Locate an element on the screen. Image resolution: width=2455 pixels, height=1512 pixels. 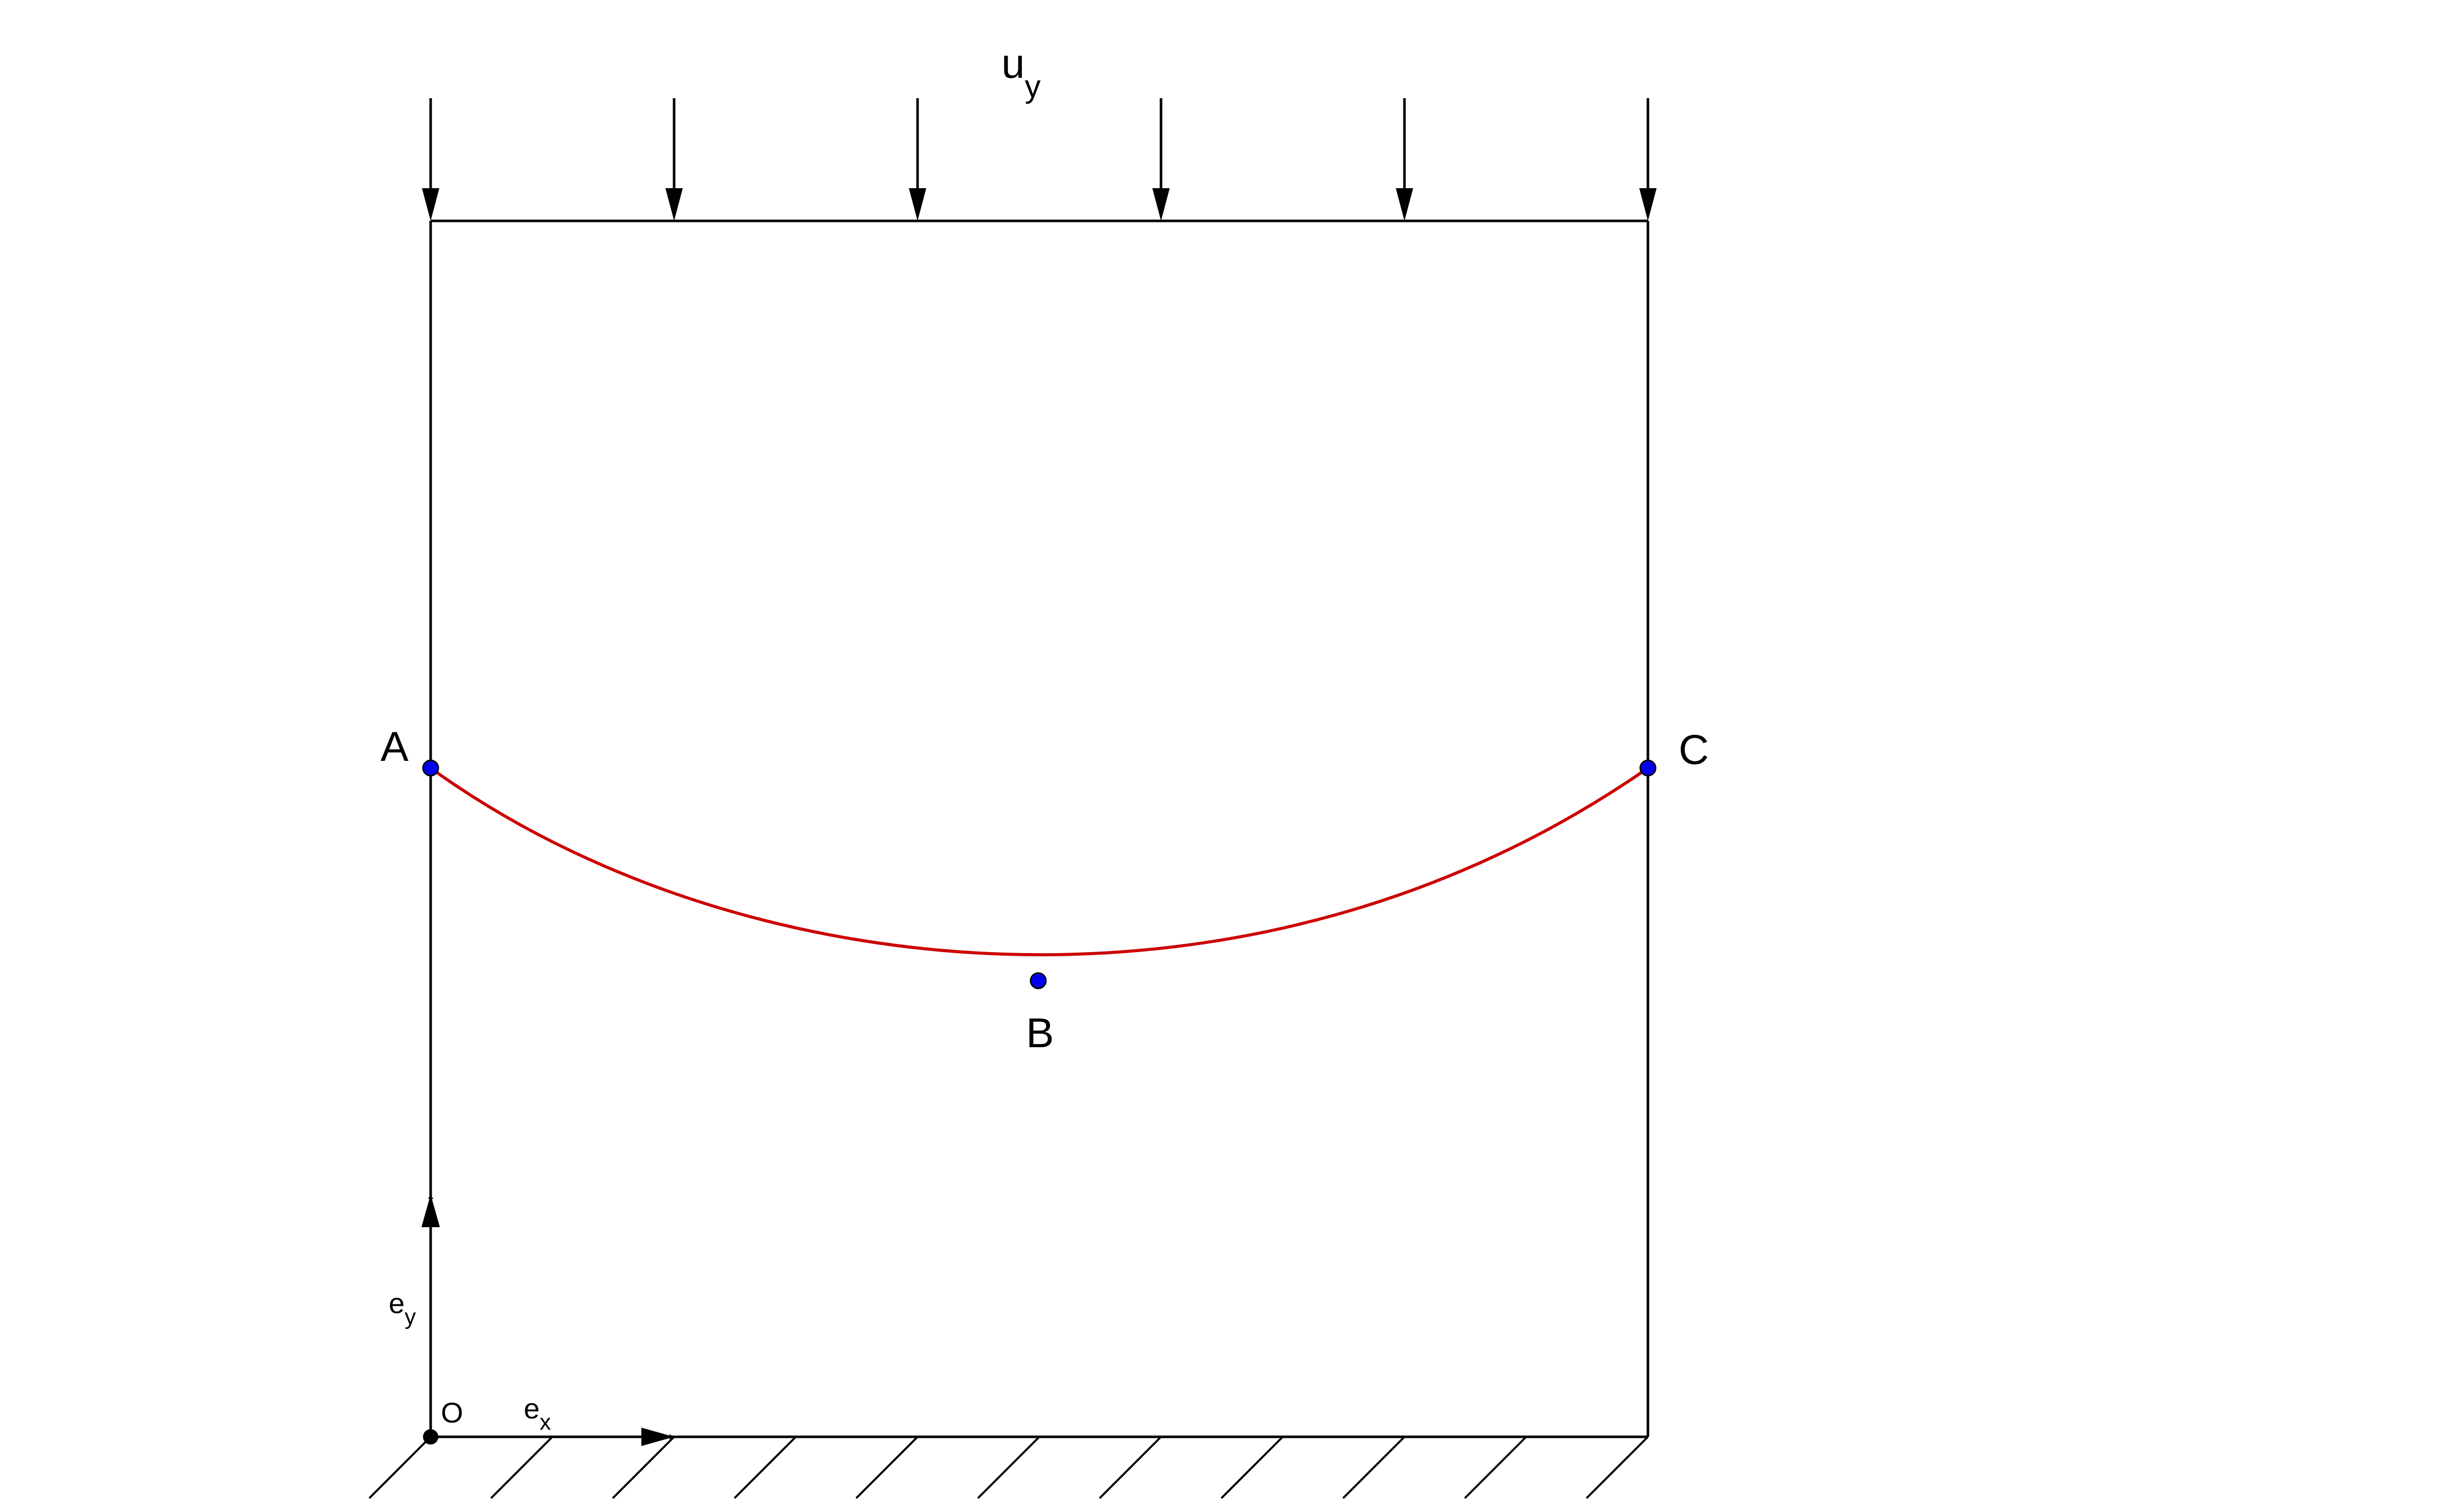
origin-label: O is located at coordinates (452, 1412).